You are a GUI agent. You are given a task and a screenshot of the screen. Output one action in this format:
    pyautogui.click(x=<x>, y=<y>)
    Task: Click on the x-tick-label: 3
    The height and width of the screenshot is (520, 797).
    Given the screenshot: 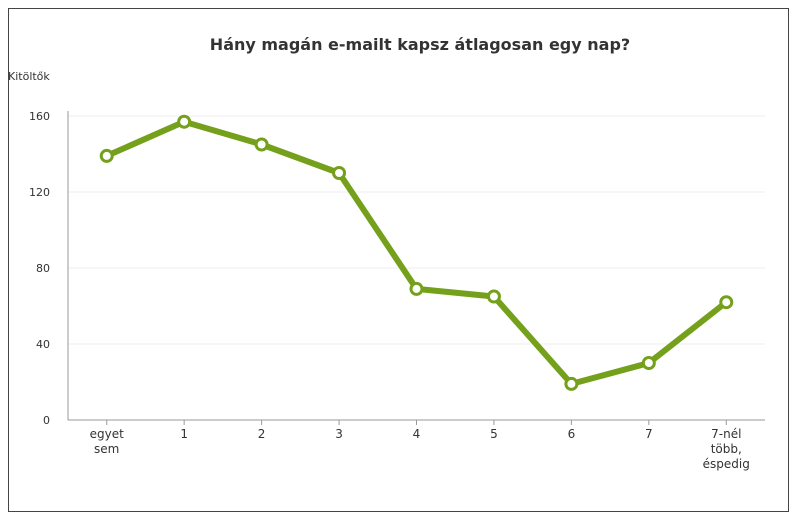 What is the action you would take?
    pyautogui.click(x=339, y=434)
    